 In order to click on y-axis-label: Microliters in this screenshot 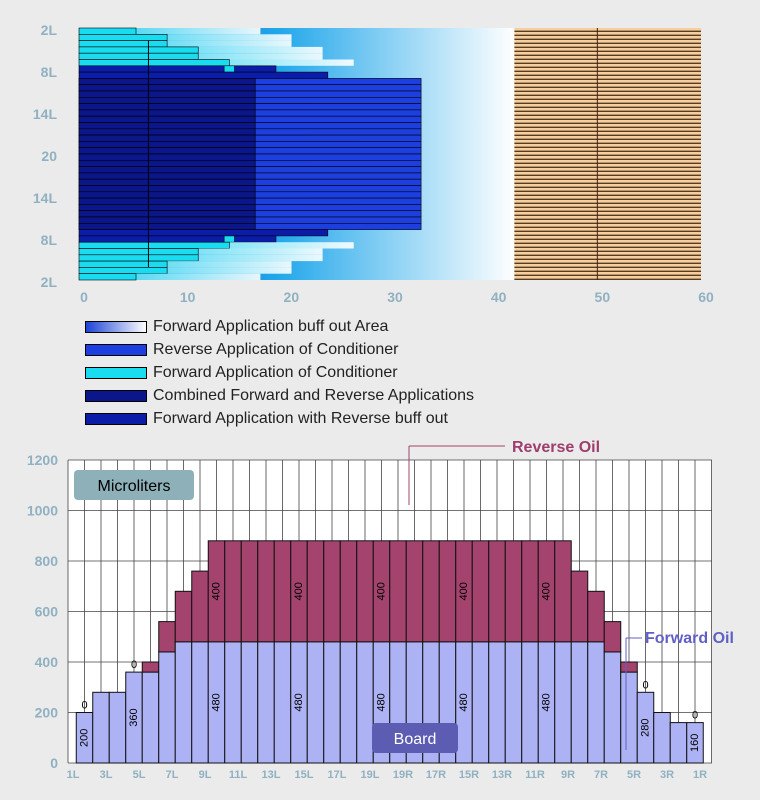, I will do `click(134, 486)`.